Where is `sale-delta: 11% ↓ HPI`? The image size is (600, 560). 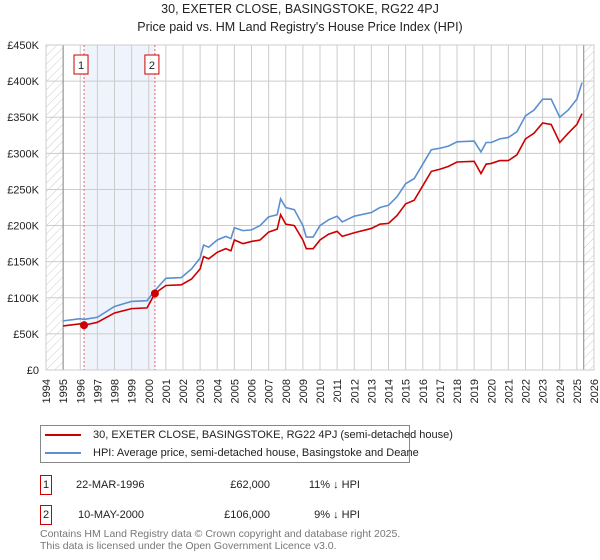 sale-delta: 11% ↓ HPI is located at coordinates (334, 485).